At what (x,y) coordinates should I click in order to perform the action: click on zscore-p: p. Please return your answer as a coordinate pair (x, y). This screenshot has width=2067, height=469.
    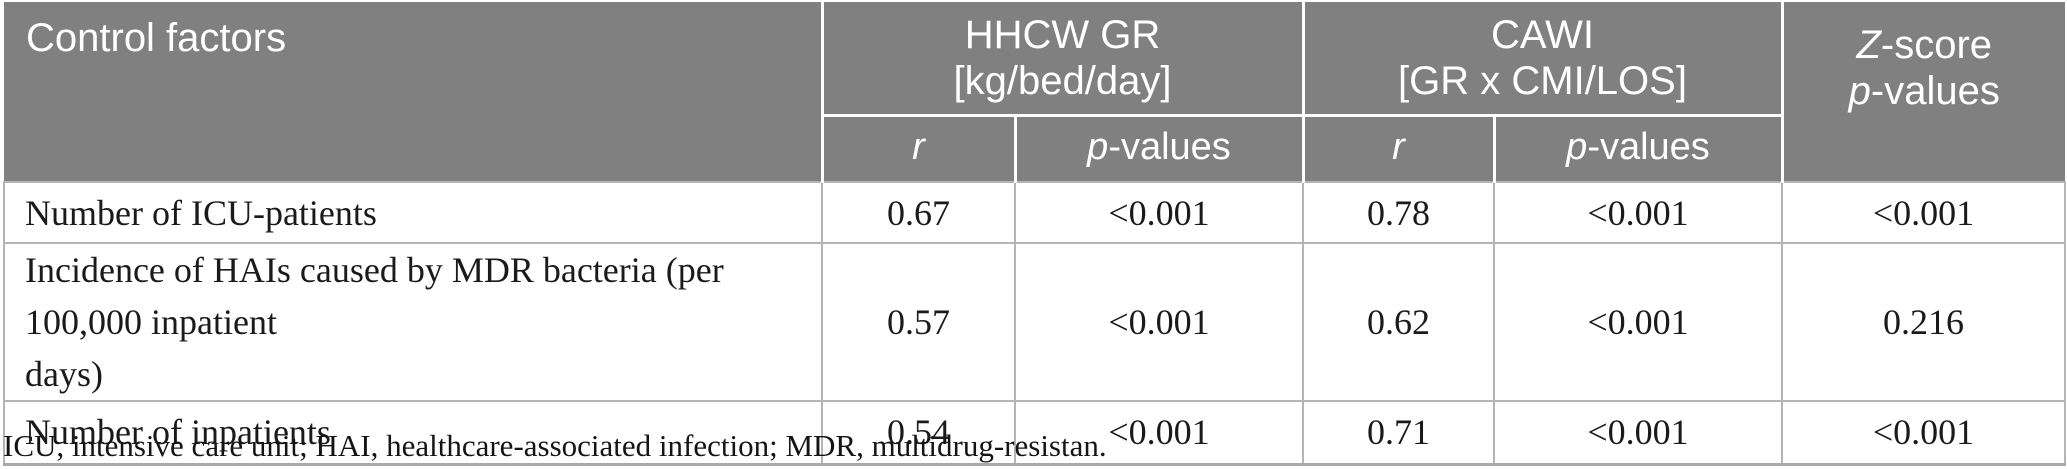
    Looking at the image, I should click on (1859, 91).